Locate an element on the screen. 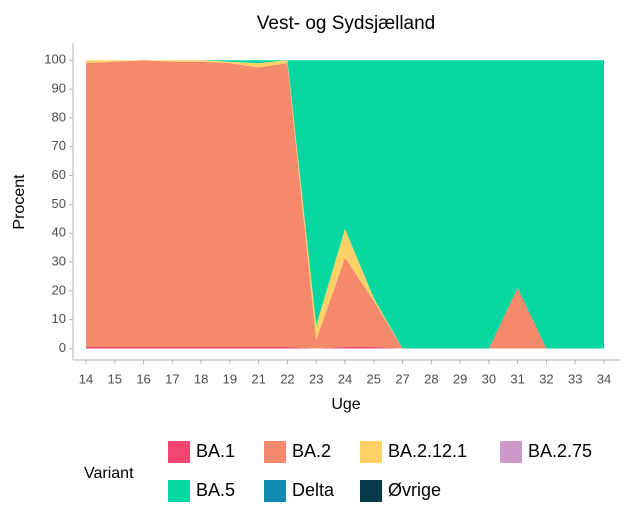 The width and height of the screenshot is (624, 511). x-tick-label: 22 is located at coordinates (287, 378).